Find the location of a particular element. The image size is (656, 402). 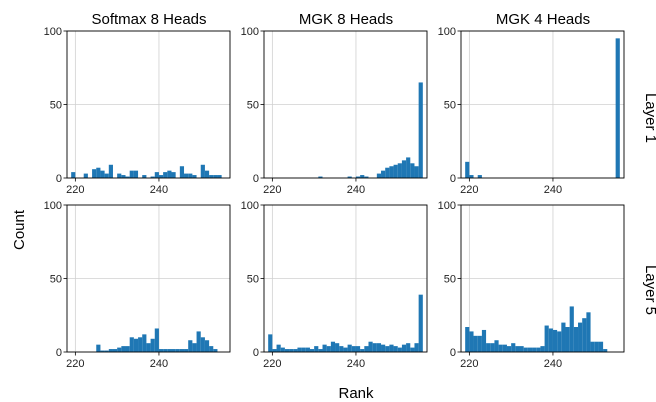

x-axis-label: Rank is located at coordinates (356, 393).